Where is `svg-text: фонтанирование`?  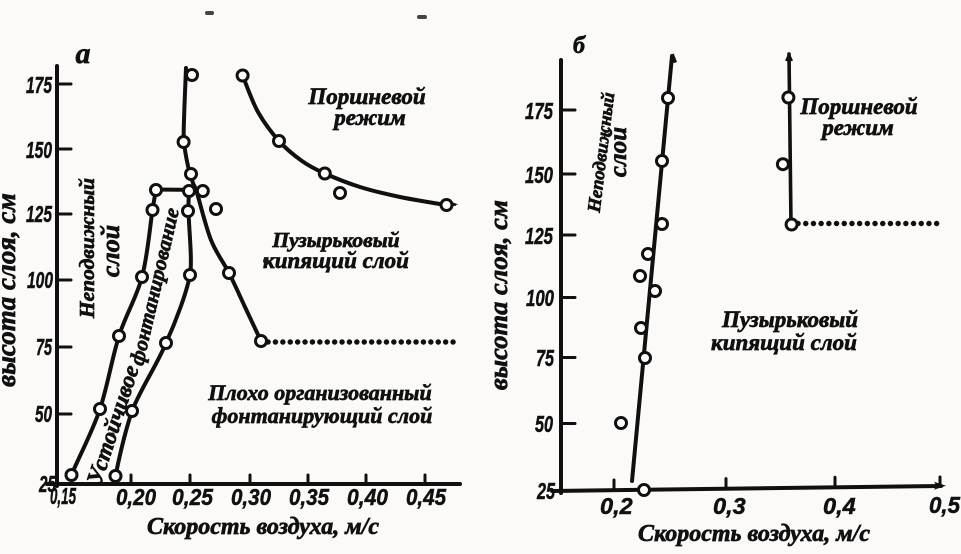 svg-text: фонтанирование is located at coordinates (154, 286).